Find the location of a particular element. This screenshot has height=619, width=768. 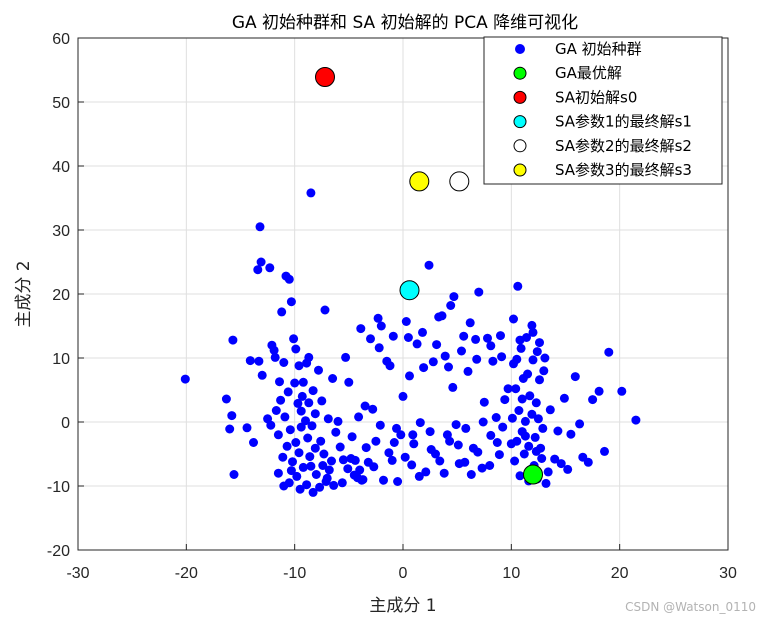

highlight-point-sa-s2 is located at coordinates (459, 181).